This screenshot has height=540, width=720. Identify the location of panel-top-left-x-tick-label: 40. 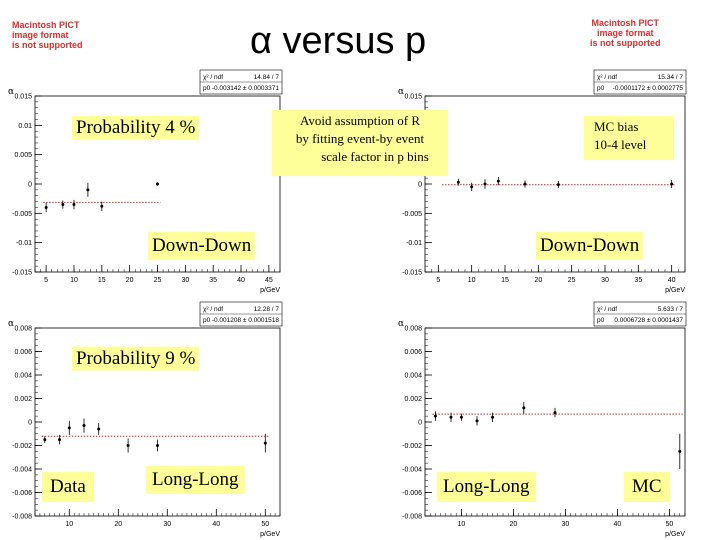
(241, 280).